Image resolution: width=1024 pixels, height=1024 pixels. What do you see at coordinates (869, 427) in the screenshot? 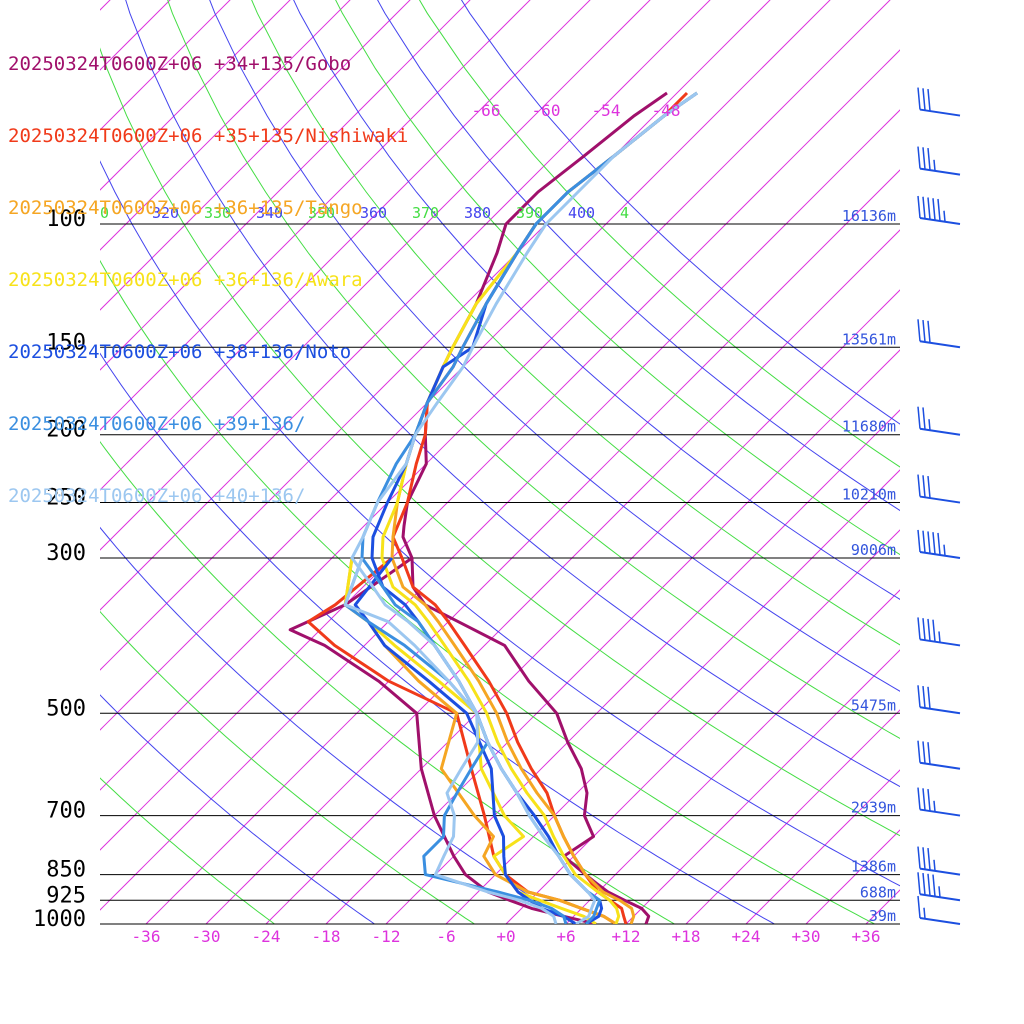
I see `height-label: 11680m` at bounding box center [869, 427].